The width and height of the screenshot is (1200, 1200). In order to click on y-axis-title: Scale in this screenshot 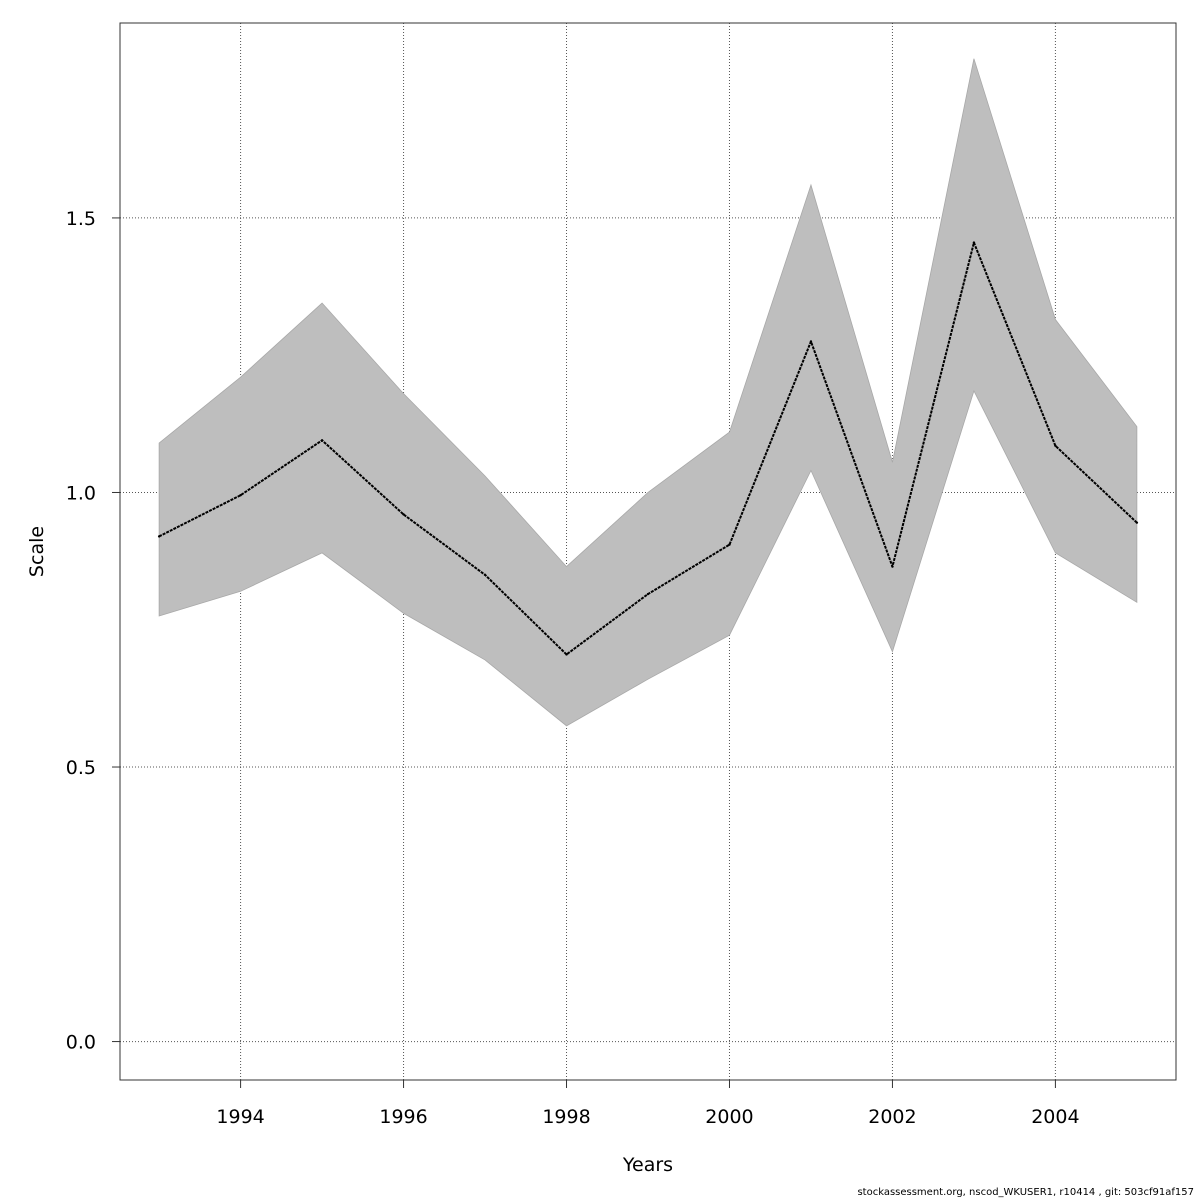, I will do `click(37, 551)`.